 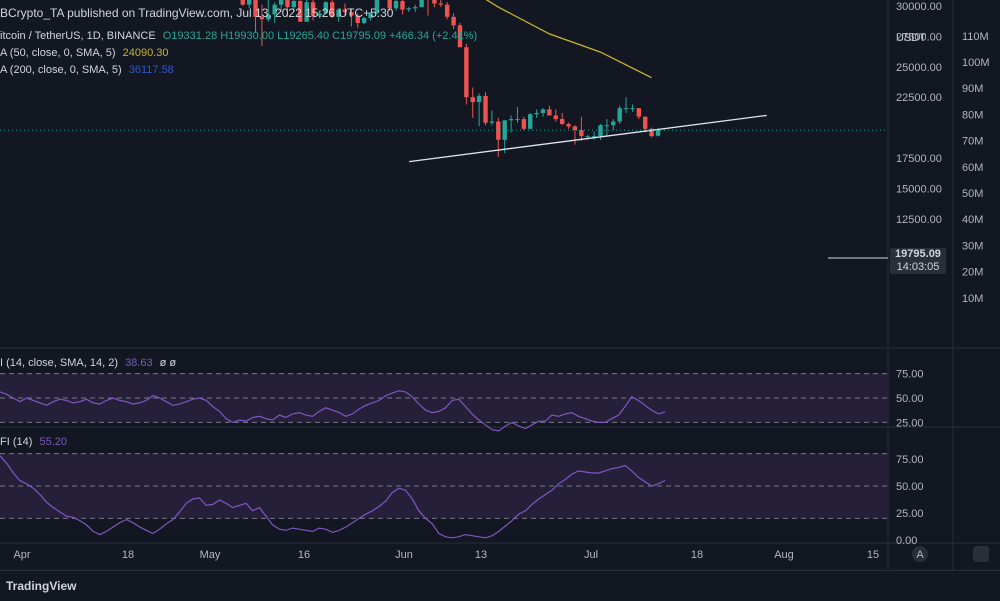 What do you see at coordinates (500, 585) in the screenshot?
I see `footer-bar: TradingView` at bounding box center [500, 585].